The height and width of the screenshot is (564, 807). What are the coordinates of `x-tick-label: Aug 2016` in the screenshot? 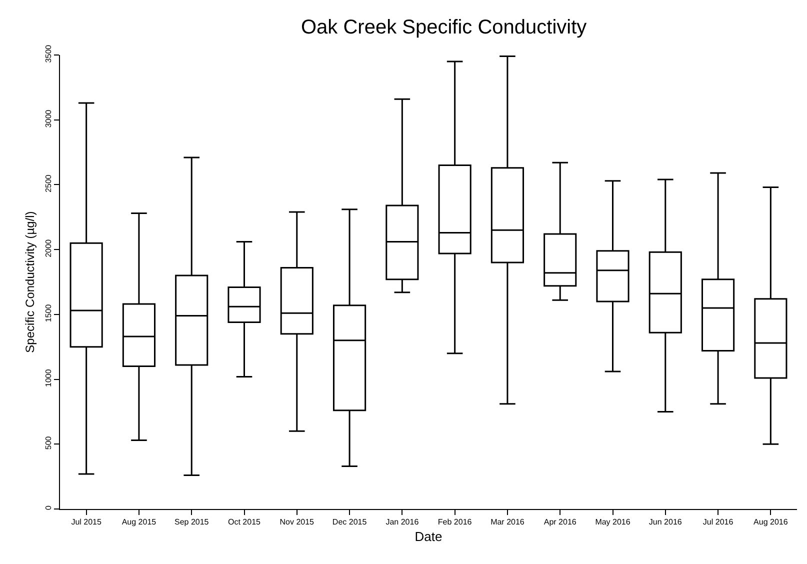 It's located at (771, 522).